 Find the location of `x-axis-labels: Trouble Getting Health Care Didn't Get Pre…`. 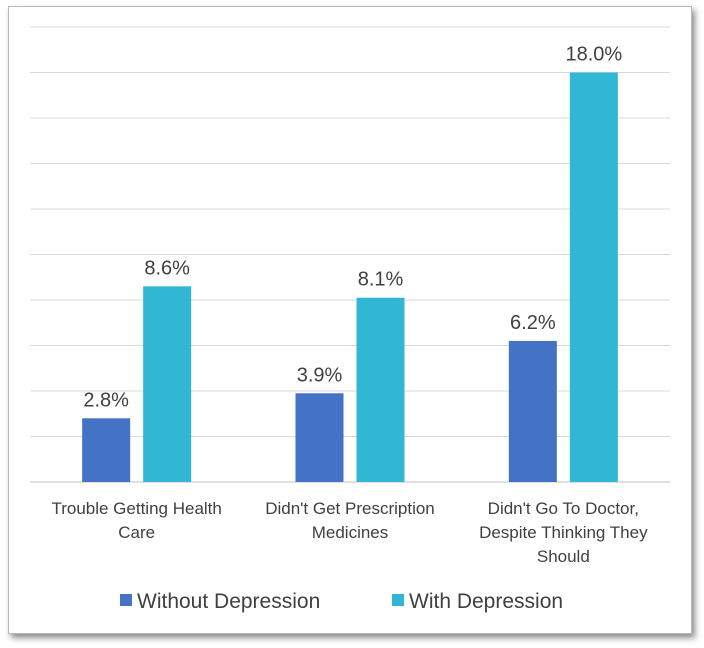

x-axis-labels: Trouble Getting Health Care Didn't Get Pre… is located at coordinates (349, 532).